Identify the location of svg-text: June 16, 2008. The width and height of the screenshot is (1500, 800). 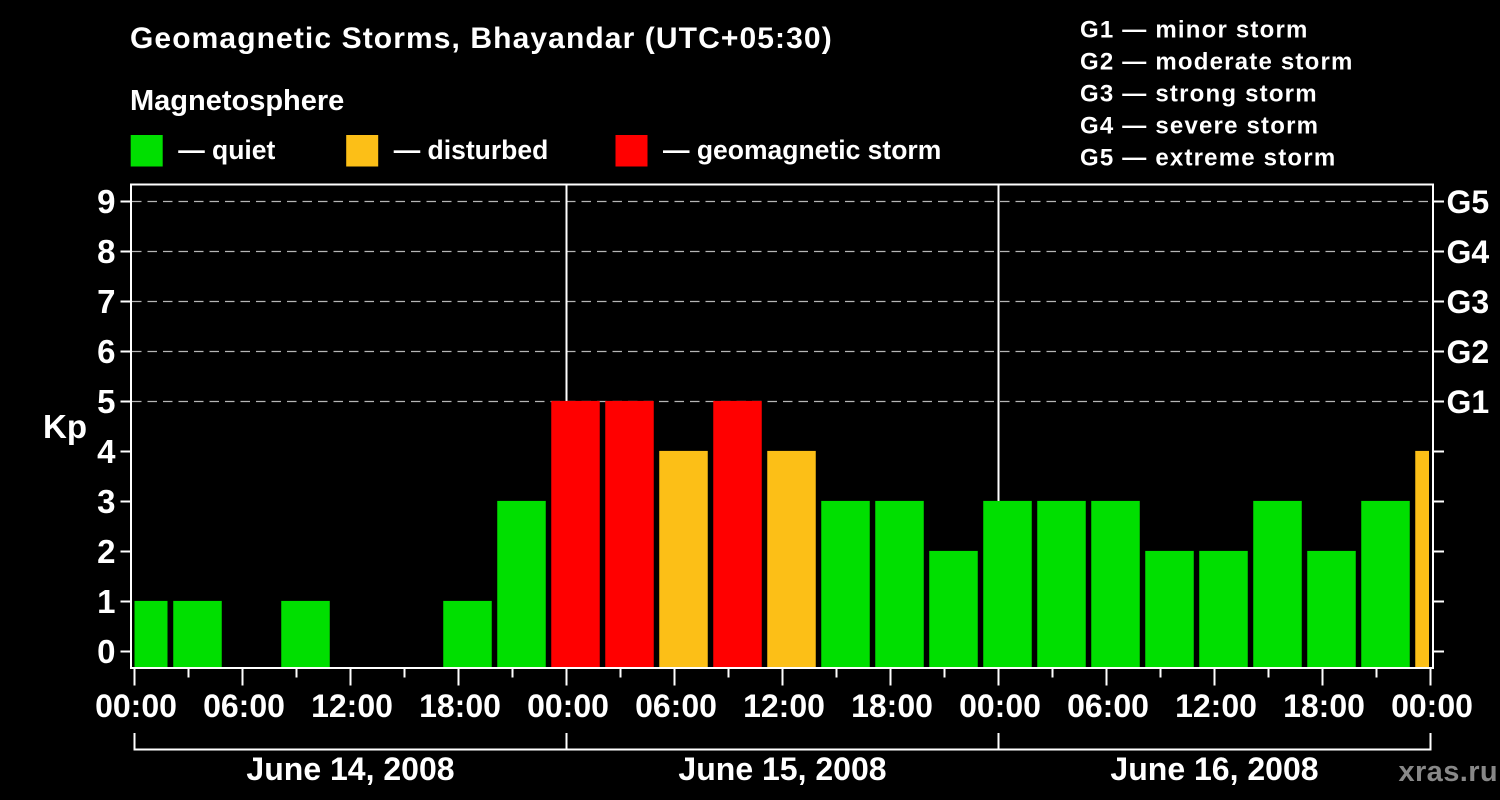
(1214, 769).